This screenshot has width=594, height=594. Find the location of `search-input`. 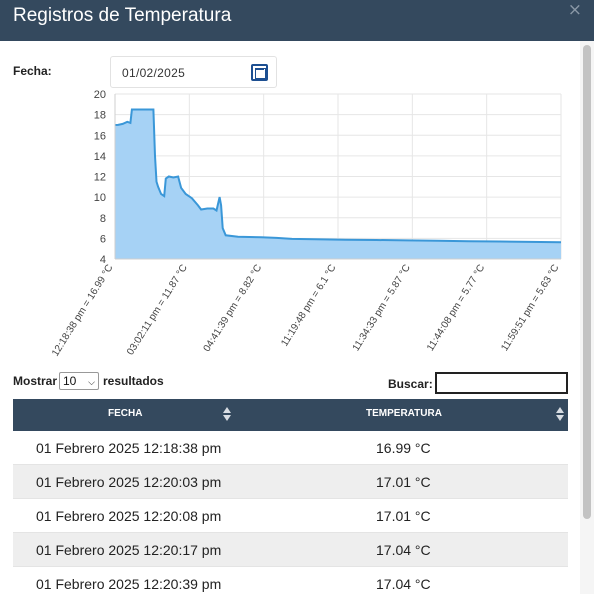

search-input is located at coordinates (501, 383).